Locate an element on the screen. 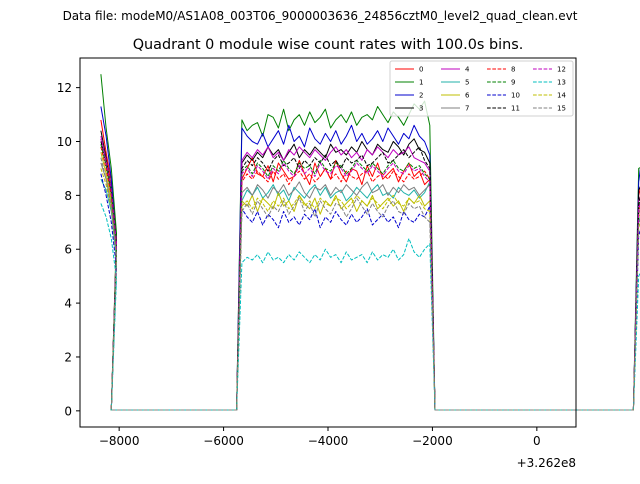 The width and height of the screenshot is (640, 484). legend-label-10: 10 is located at coordinates (515, 96).